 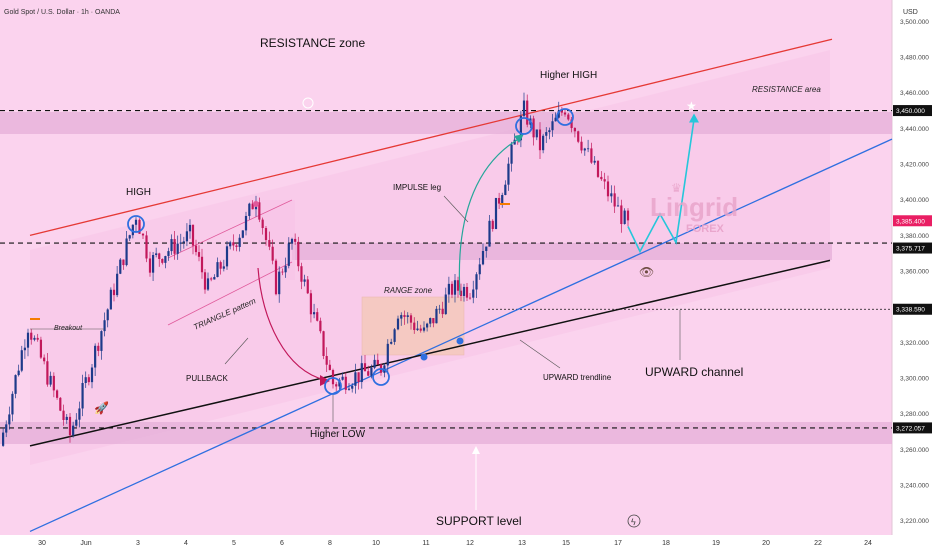 What do you see at coordinates (522, 543) in the screenshot?
I see `x-tick-label: 13` at bounding box center [522, 543].